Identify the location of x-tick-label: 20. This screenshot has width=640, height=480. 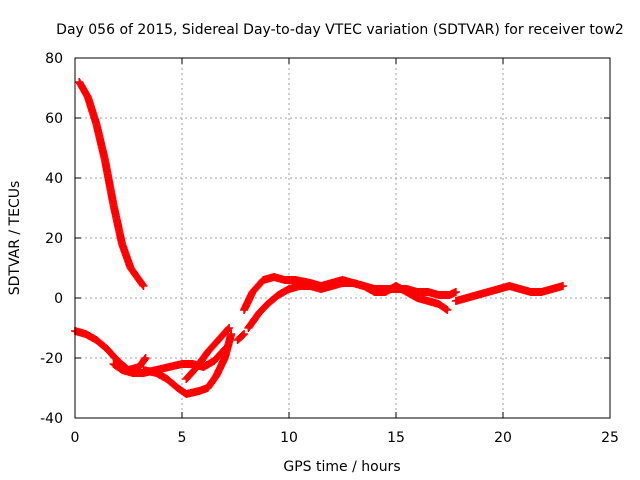
(503, 438).